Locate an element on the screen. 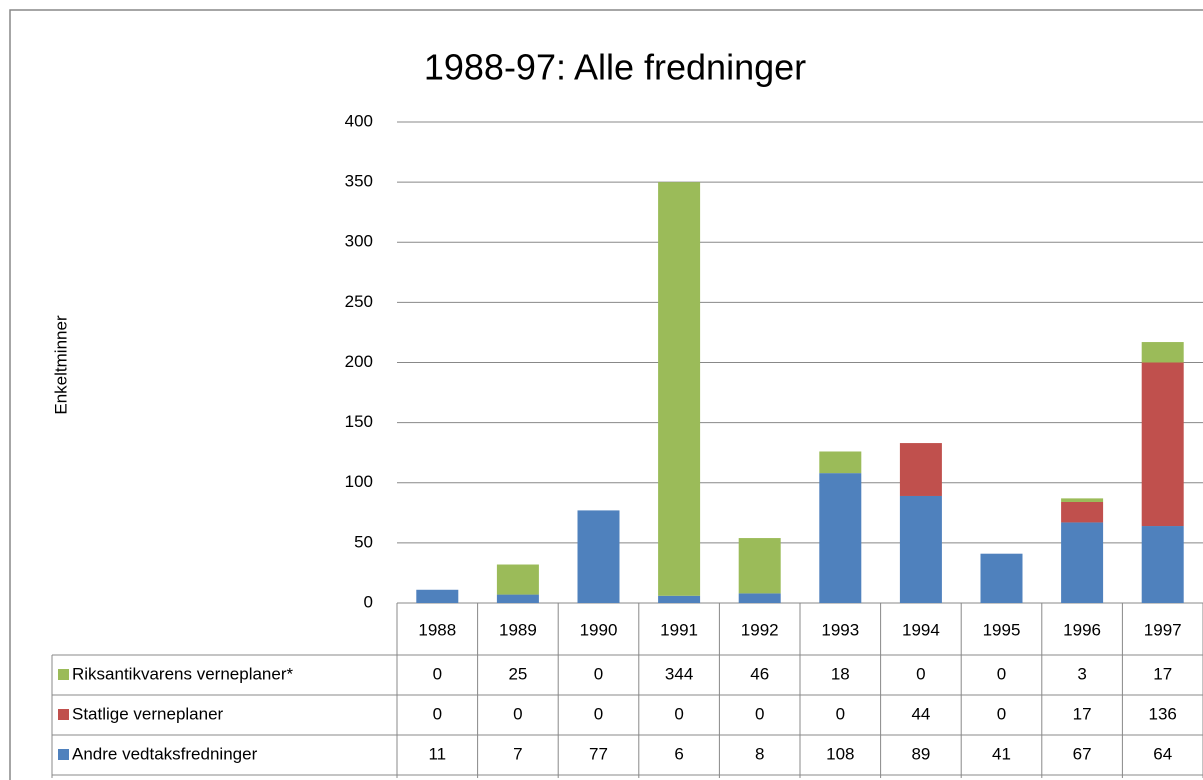 Image resolution: width=1203 pixels, height=780 pixels. table-value: 64 is located at coordinates (1162, 753).